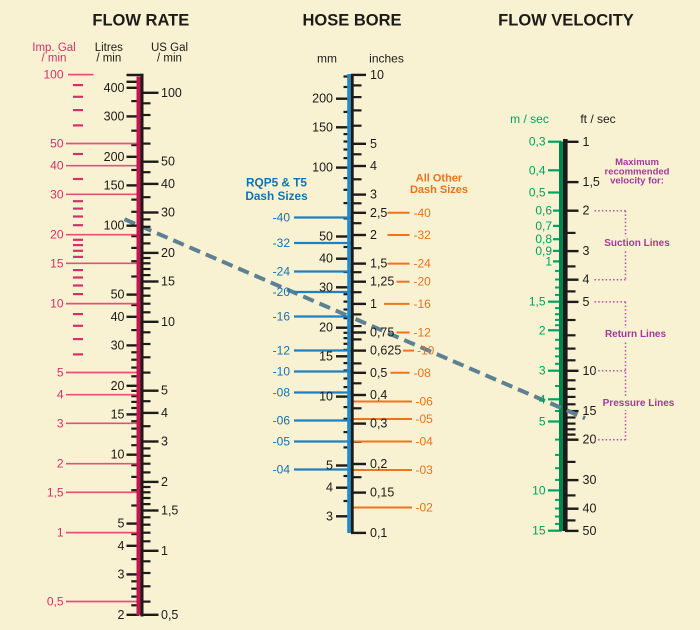  I want to click on svg-text: 0,625, so click(385, 351).